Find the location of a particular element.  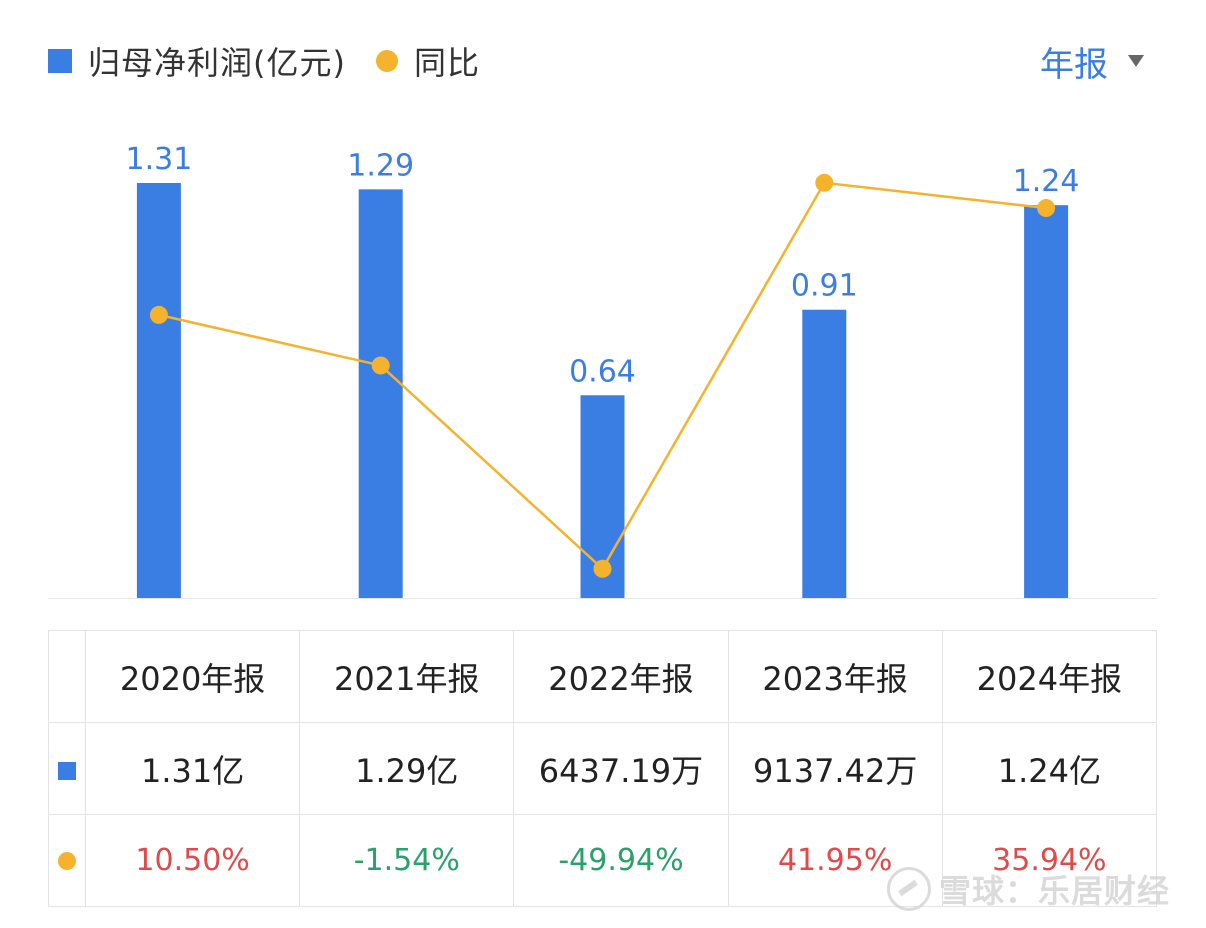

watermark: 雪球：乐居财经 is located at coordinates (1028, 889).